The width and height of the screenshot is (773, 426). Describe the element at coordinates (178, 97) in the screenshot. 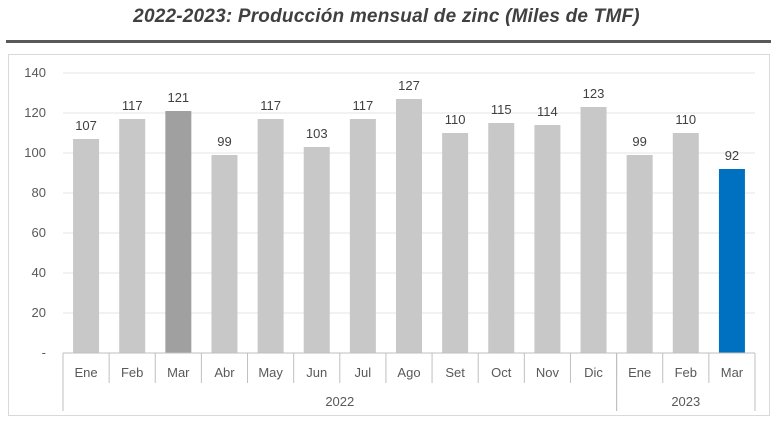

I see `data-label: 121` at that location.